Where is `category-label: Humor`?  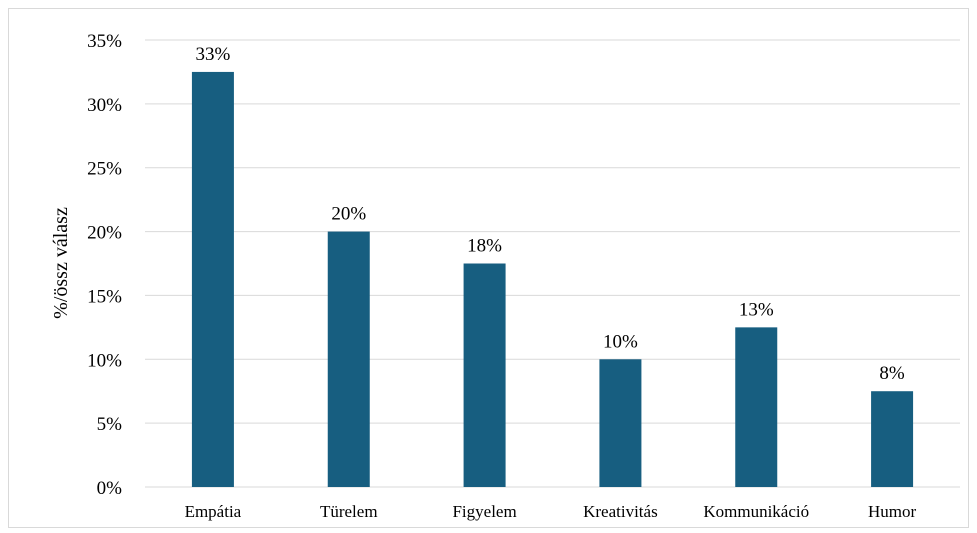
category-label: Humor is located at coordinates (892, 511).